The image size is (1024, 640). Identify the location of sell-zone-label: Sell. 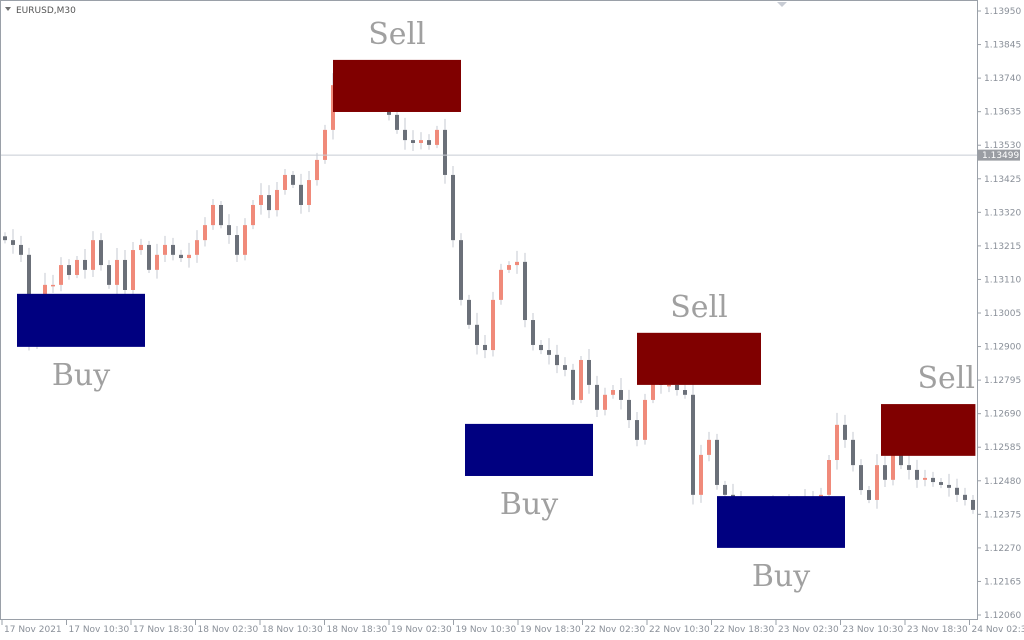
(946, 378).